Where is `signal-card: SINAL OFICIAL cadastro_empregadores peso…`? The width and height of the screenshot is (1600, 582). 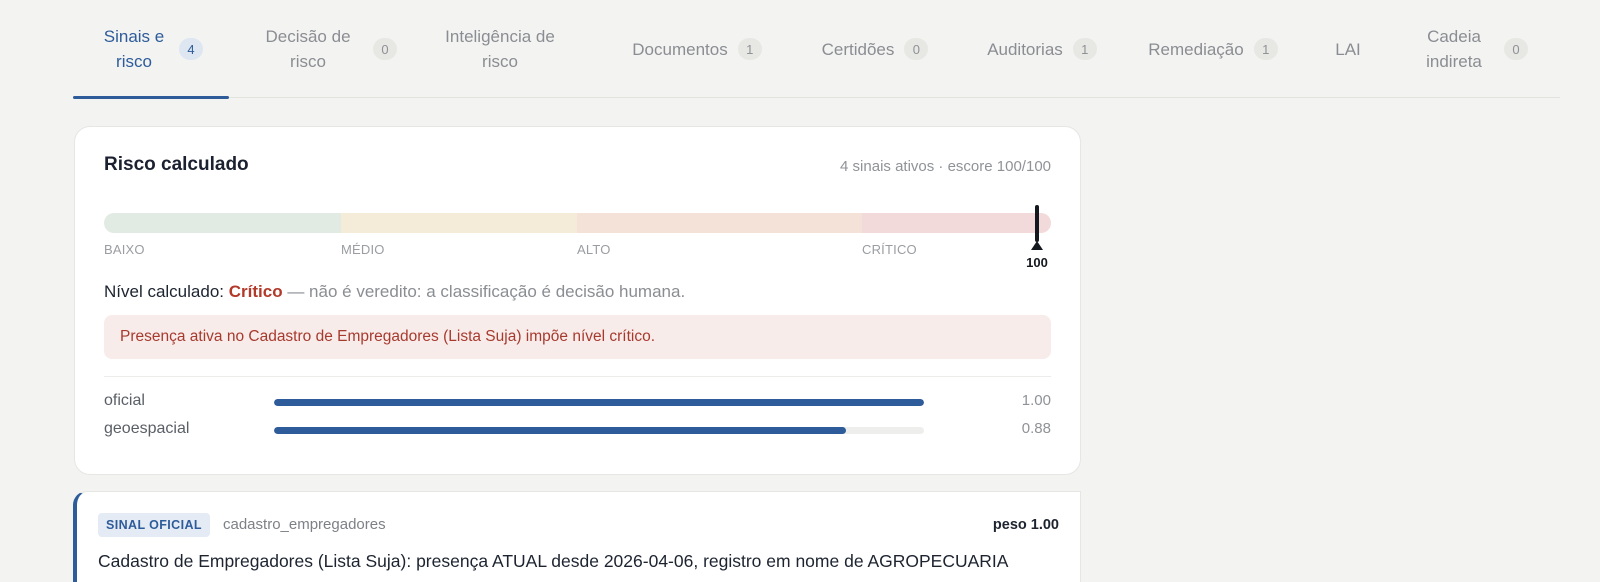 signal-card: SINAL OFICIAL cadastro_empregadores peso… is located at coordinates (577, 536).